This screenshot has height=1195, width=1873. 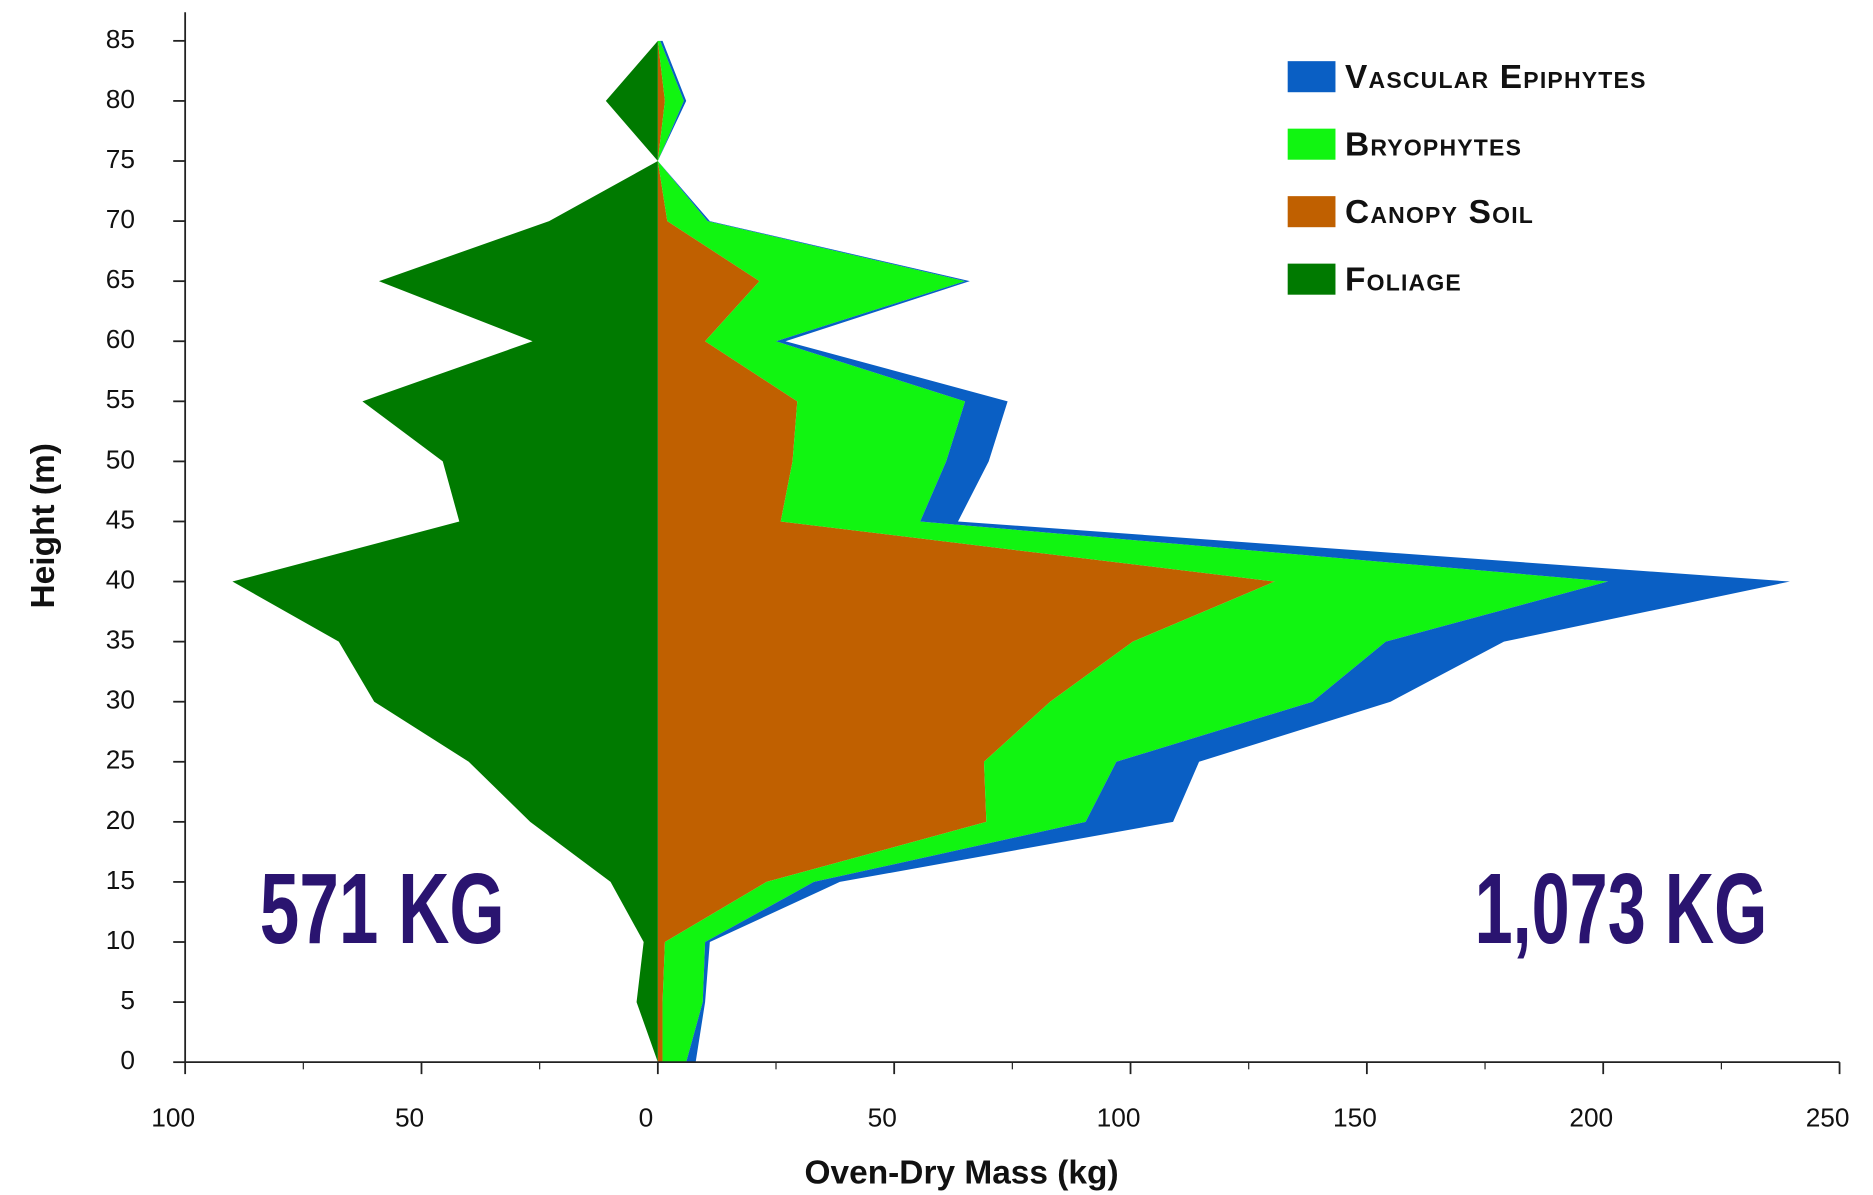 I want to click on y-tick-label: 85, so click(x=120, y=39).